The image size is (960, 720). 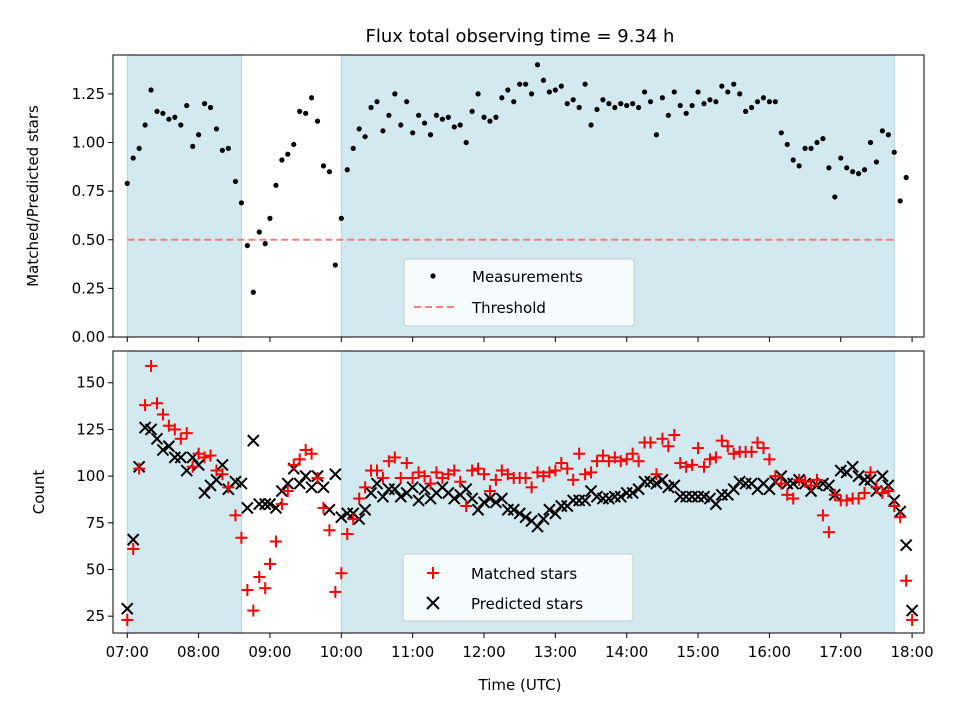 What do you see at coordinates (33, 196) in the screenshot?
I see `top-y-axis-label: Matched/Predicted stars` at bounding box center [33, 196].